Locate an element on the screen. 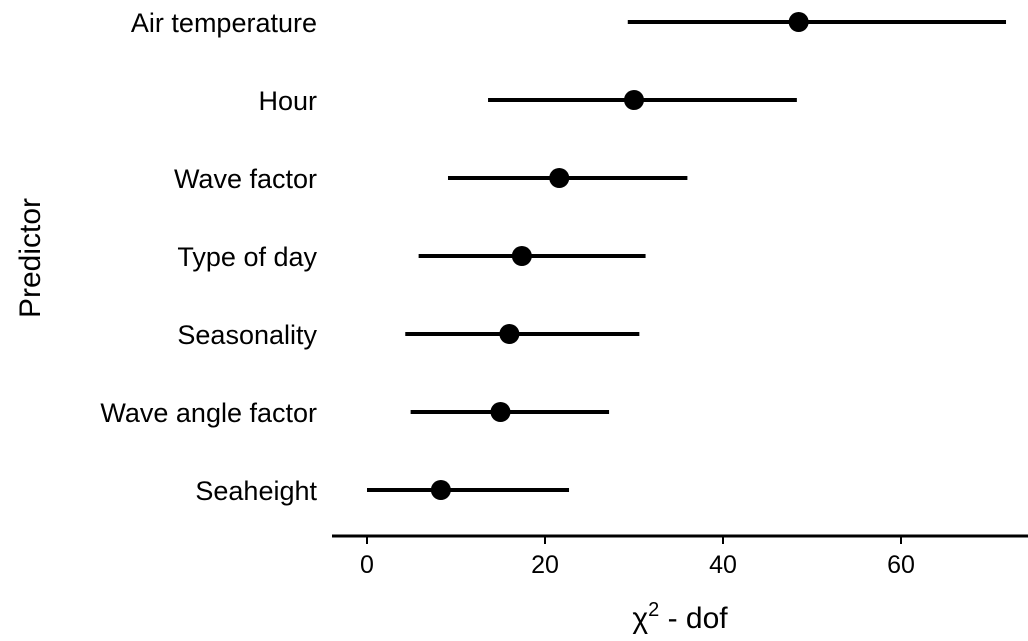  predictor-label: Seaheight is located at coordinates (256, 491).